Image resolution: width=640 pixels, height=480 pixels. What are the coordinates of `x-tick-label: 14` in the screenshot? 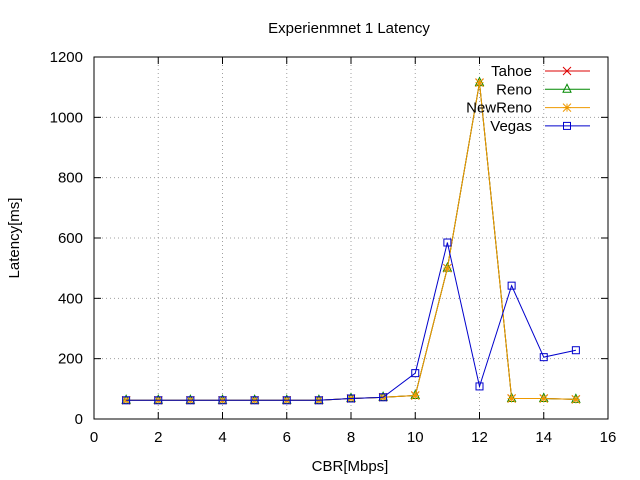 It's located at (543, 437).